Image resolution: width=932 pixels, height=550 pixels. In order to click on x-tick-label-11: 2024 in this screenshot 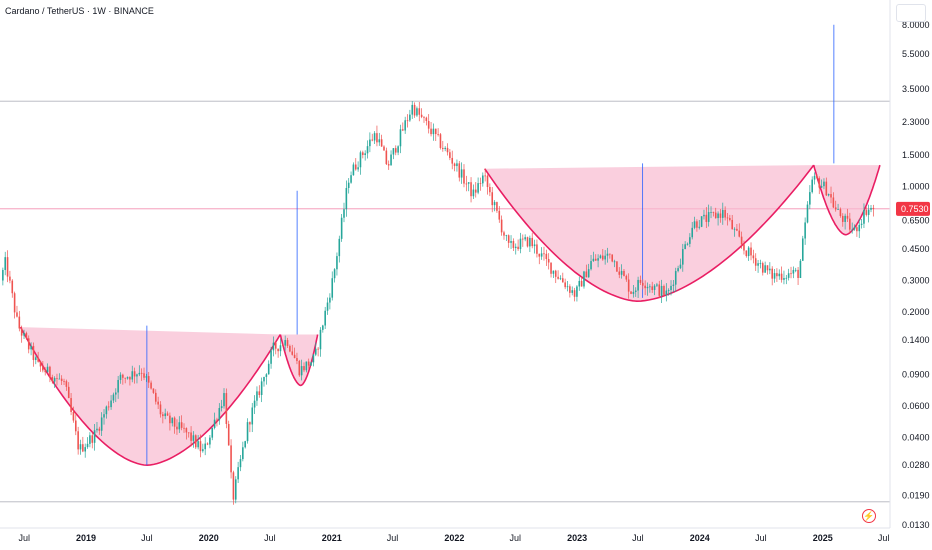, I will do `click(700, 538)`.